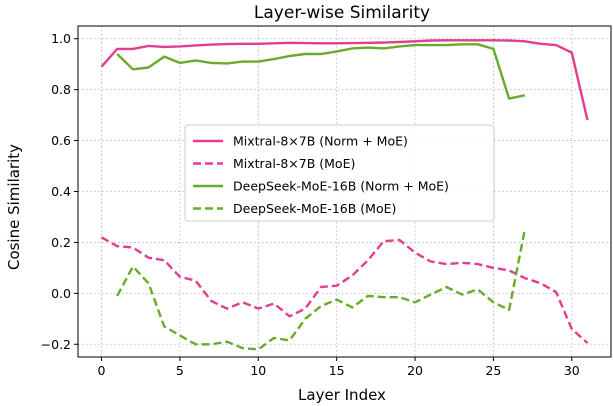 The height and width of the screenshot is (406, 613). Describe the element at coordinates (493, 370) in the screenshot. I see `x-tick-label: 25` at that location.